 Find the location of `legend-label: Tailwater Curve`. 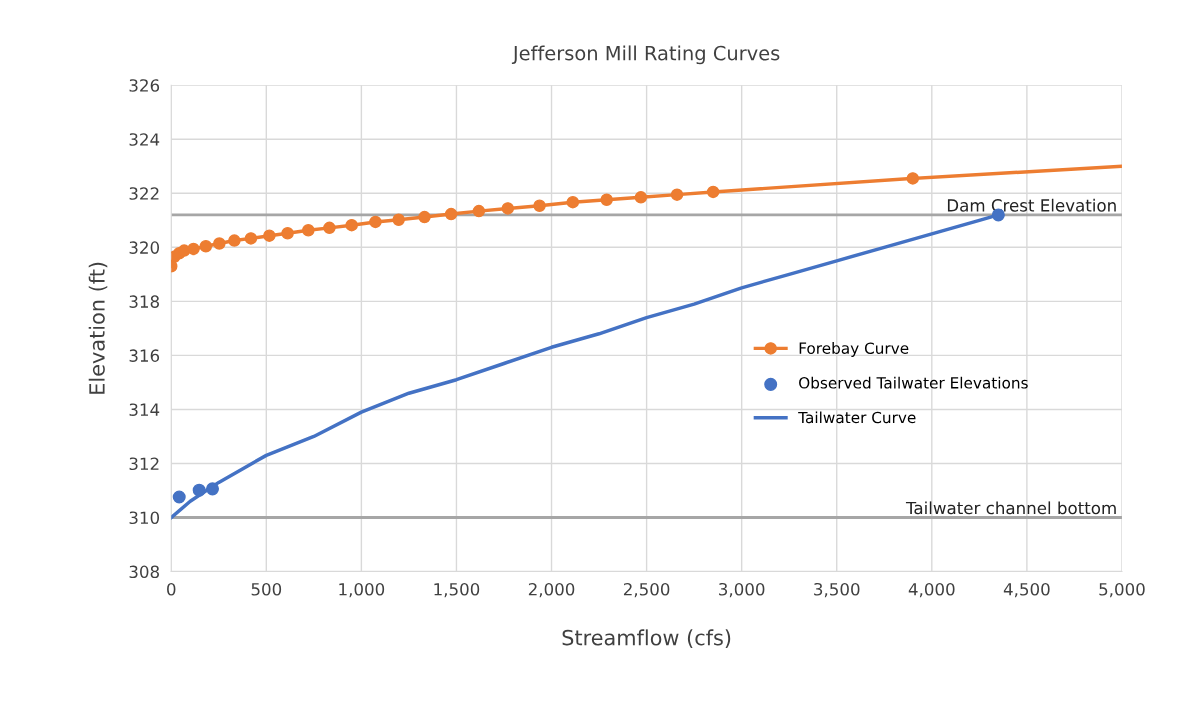

legend-label: Tailwater Curve is located at coordinates (857, 417).